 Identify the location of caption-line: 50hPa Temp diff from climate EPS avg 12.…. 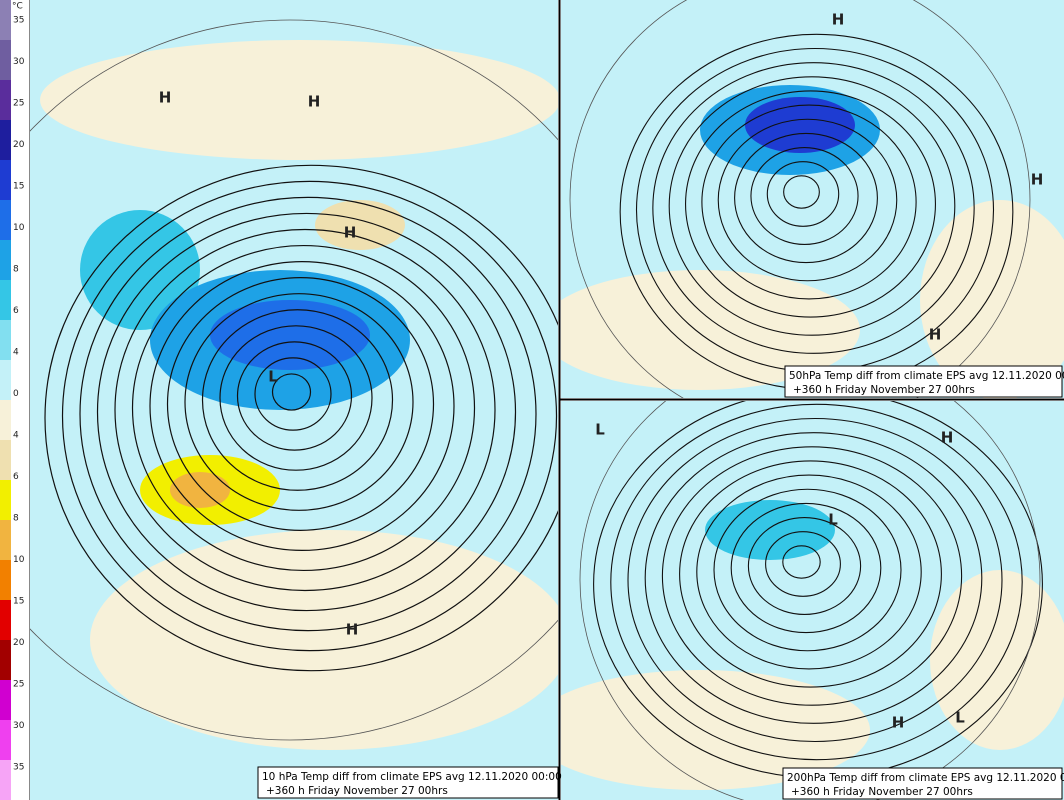
(926, 376).